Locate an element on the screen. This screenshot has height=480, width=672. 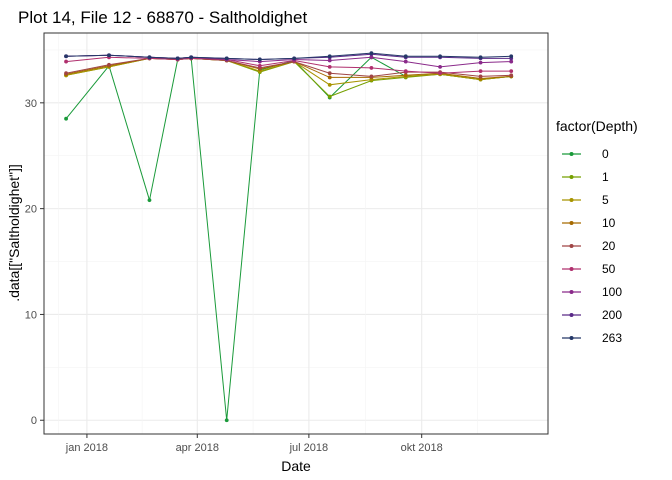
legend-item-100: 100 is located at coordinates (592, 292).